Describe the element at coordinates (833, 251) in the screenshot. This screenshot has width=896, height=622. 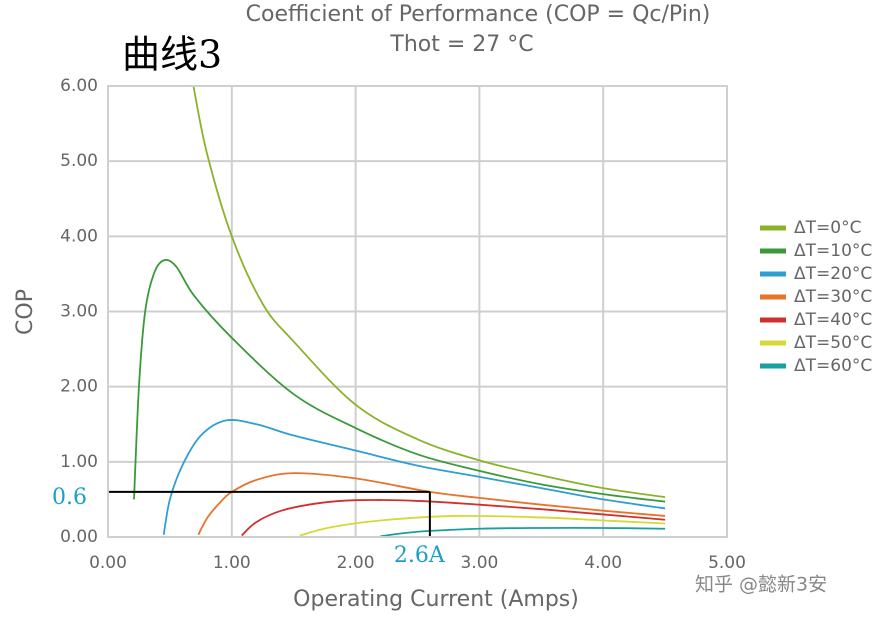
I see `legend-label: ΔT=10°C` at that location.